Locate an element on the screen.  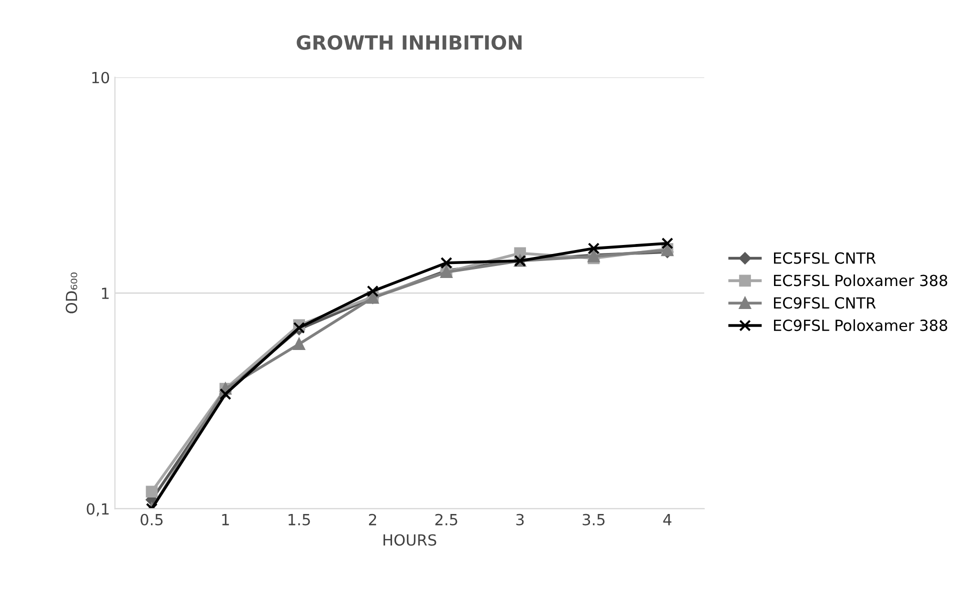
x-tick-label: 0.5 is located at coordinates (151, 520).